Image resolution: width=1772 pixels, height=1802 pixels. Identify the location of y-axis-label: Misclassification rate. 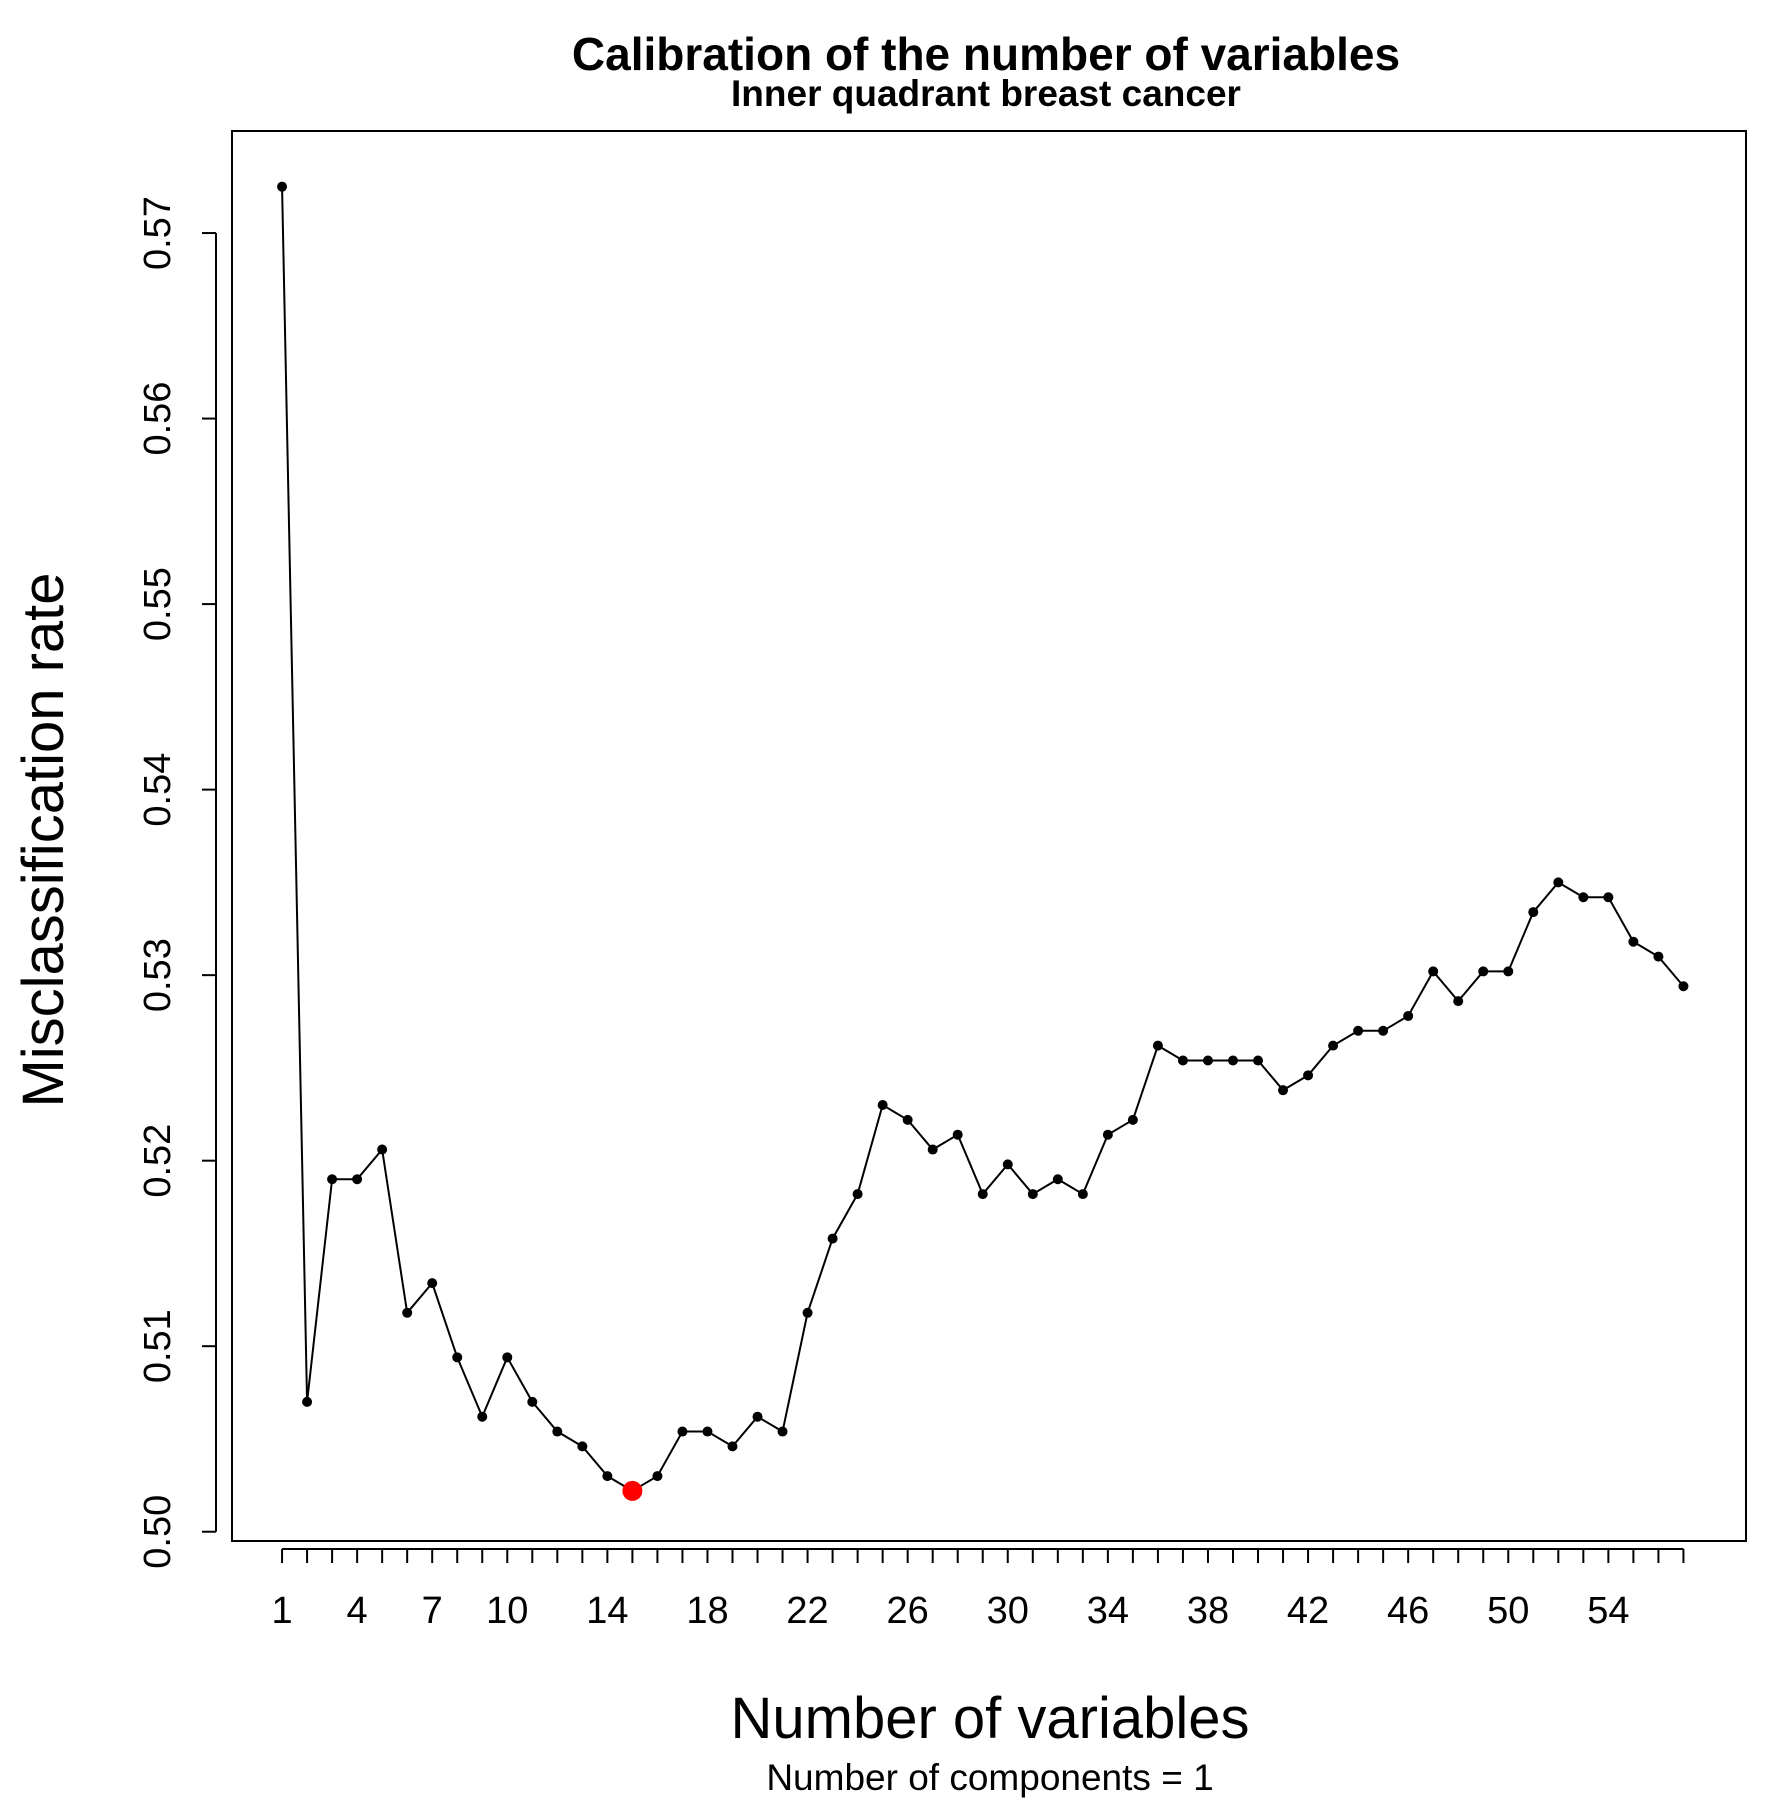
(43, 839).